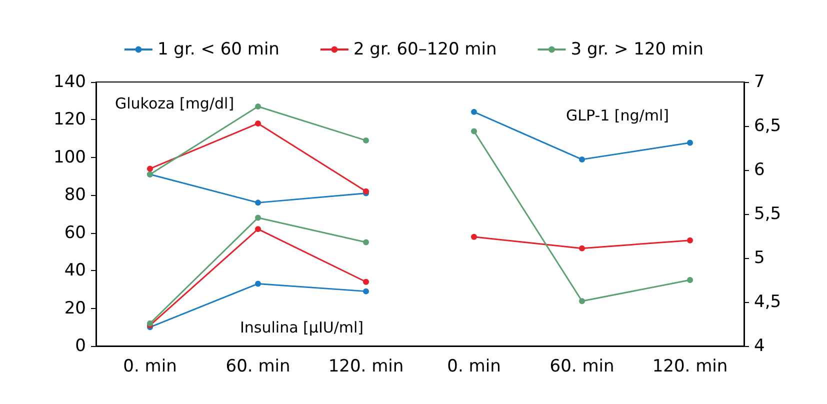 This screenshot has height=404, width=827. What do you see at coordinates (70, 82) in the screenshot?
I see `y-tick-label: 140` at bounding box center [70, 82].